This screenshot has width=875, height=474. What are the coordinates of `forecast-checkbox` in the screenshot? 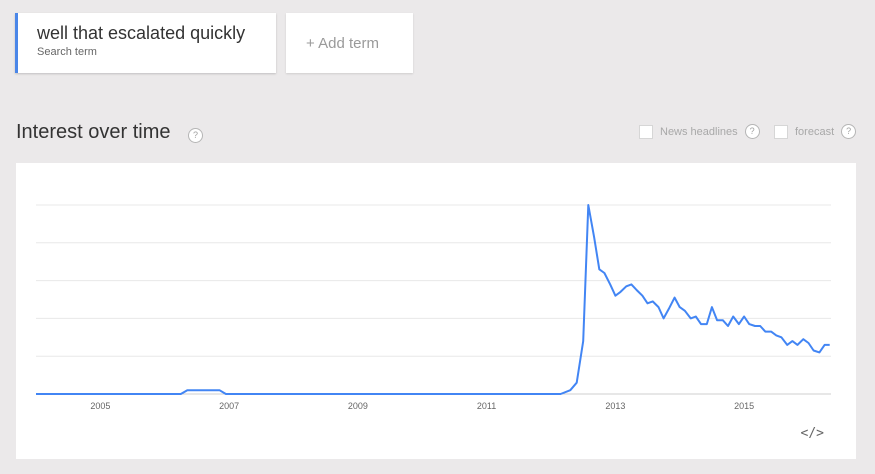 It's located at (781, 131).